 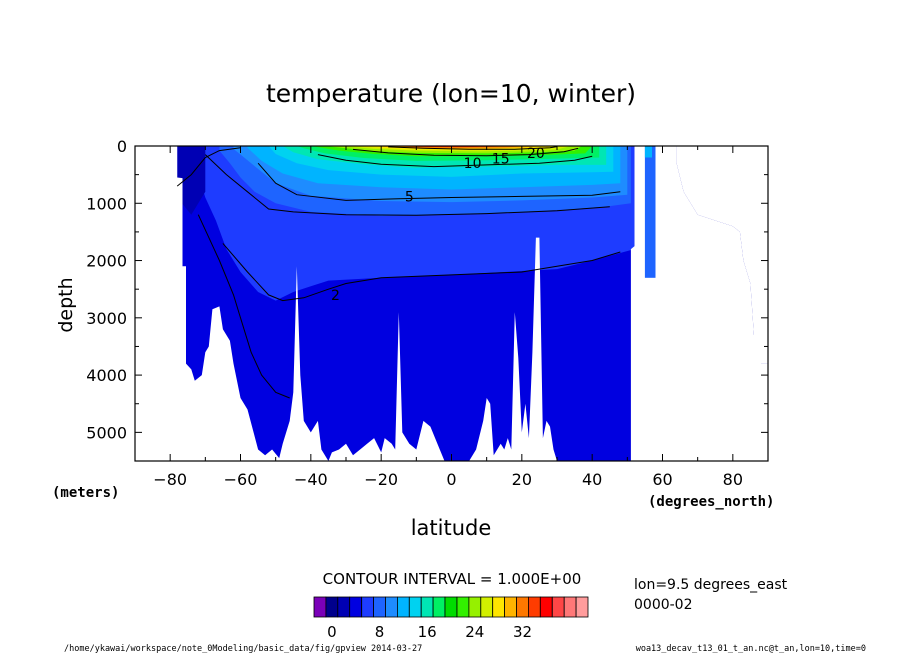 What do you see at coordinates (409, 197) in the screenshot?
I see `contour-label-5: 5` at bounding box center [409, 197].